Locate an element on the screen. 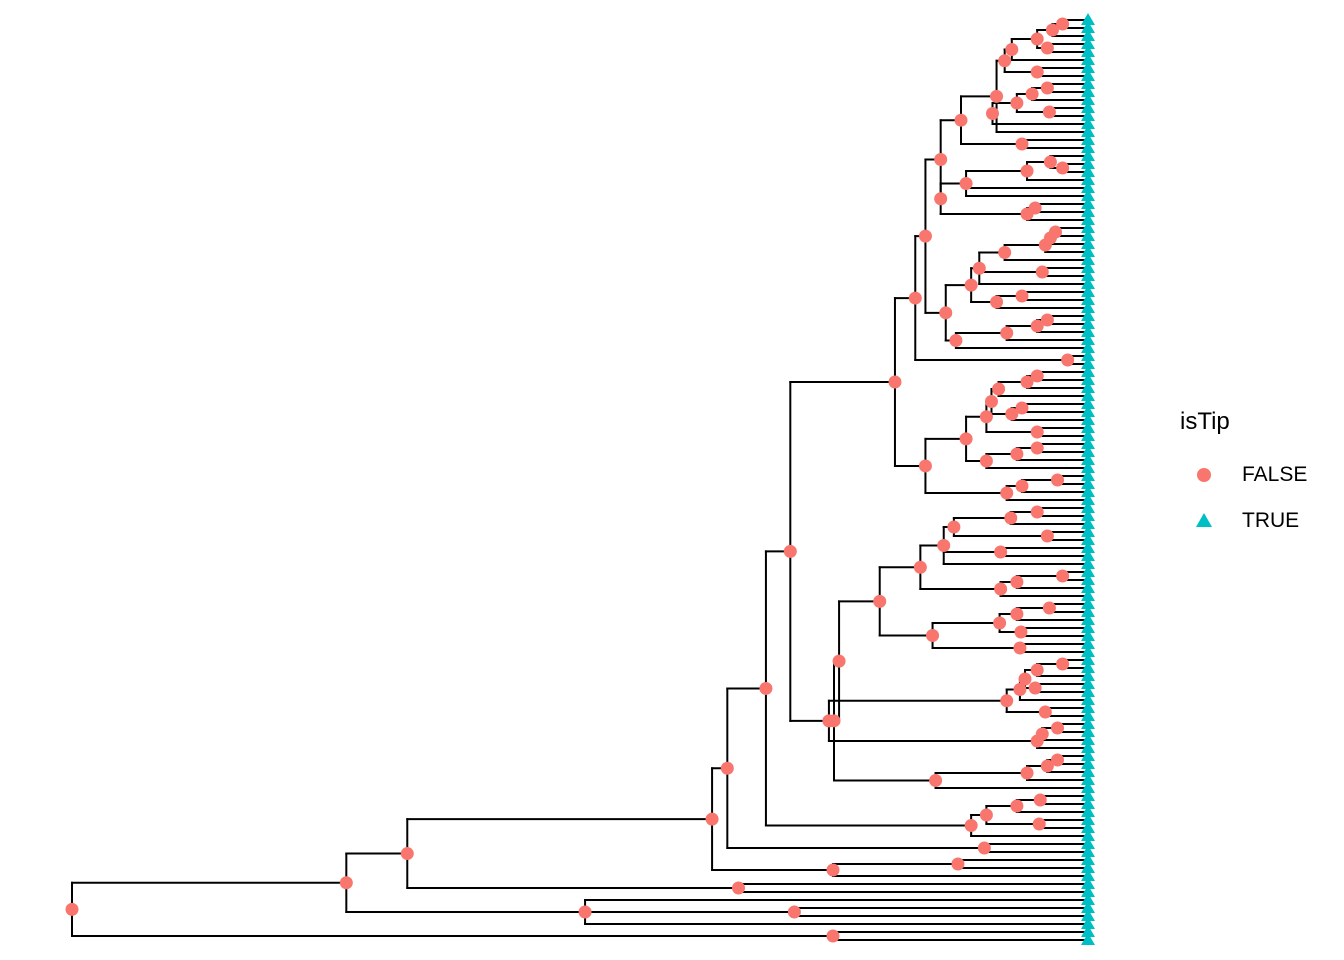 This screenshot has width=1344, height=960. legend: isTip FALSE TRUE is located at coordinates (1243, 476).